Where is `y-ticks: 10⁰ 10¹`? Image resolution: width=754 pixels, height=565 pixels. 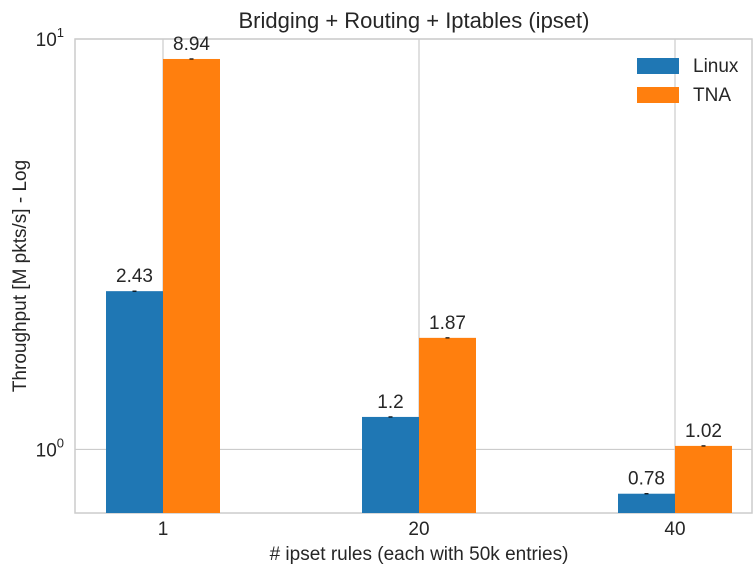
y-ticks: 10⁰ 10¹ is located at coordinates (50, 243).